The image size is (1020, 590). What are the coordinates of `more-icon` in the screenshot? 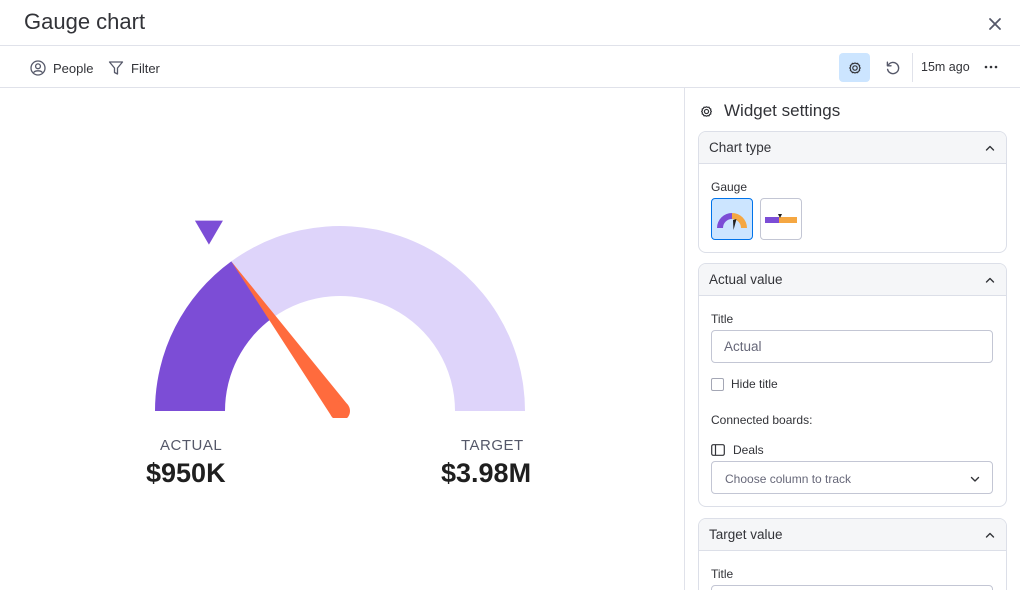 It's located at (991, 67).